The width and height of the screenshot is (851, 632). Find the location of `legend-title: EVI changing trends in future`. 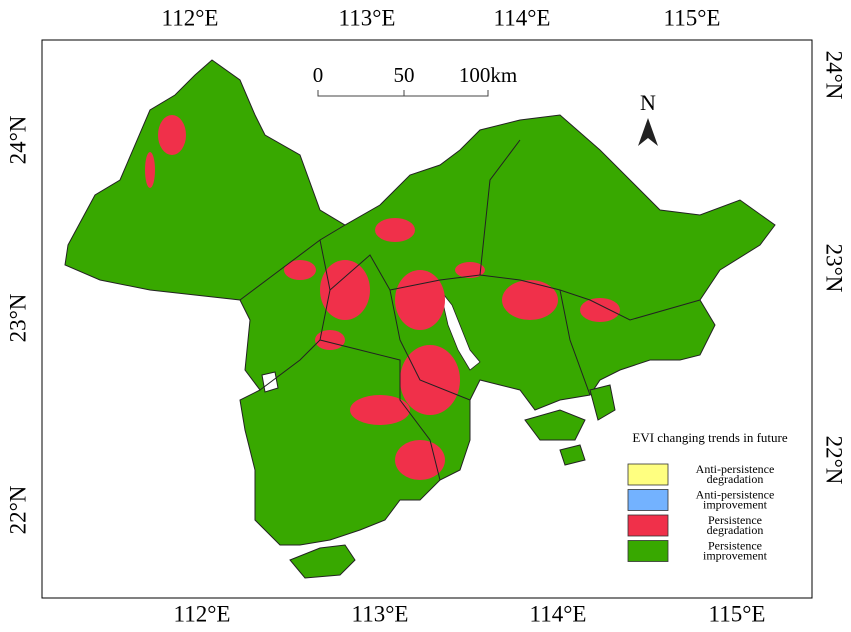

legend-title: EVI changing trends in future is located at coordinates (709, 437).